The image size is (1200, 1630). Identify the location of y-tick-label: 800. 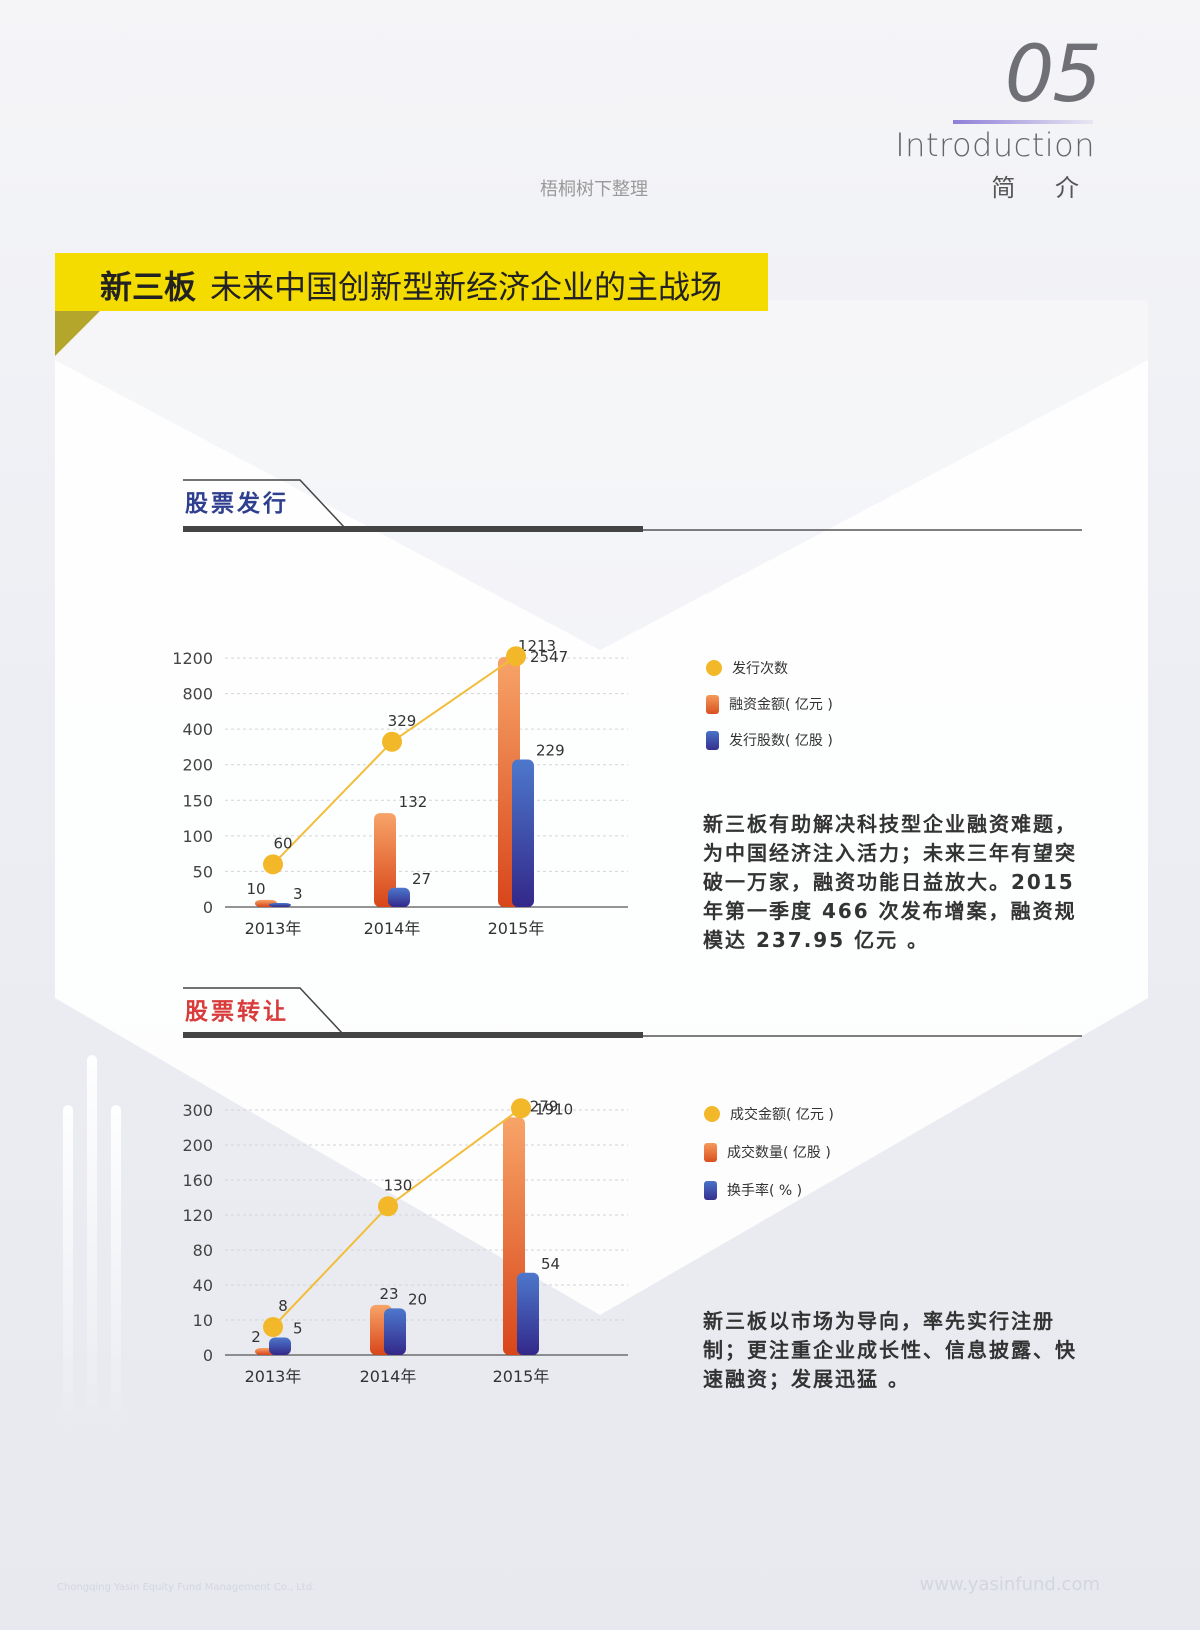
(197, 694).